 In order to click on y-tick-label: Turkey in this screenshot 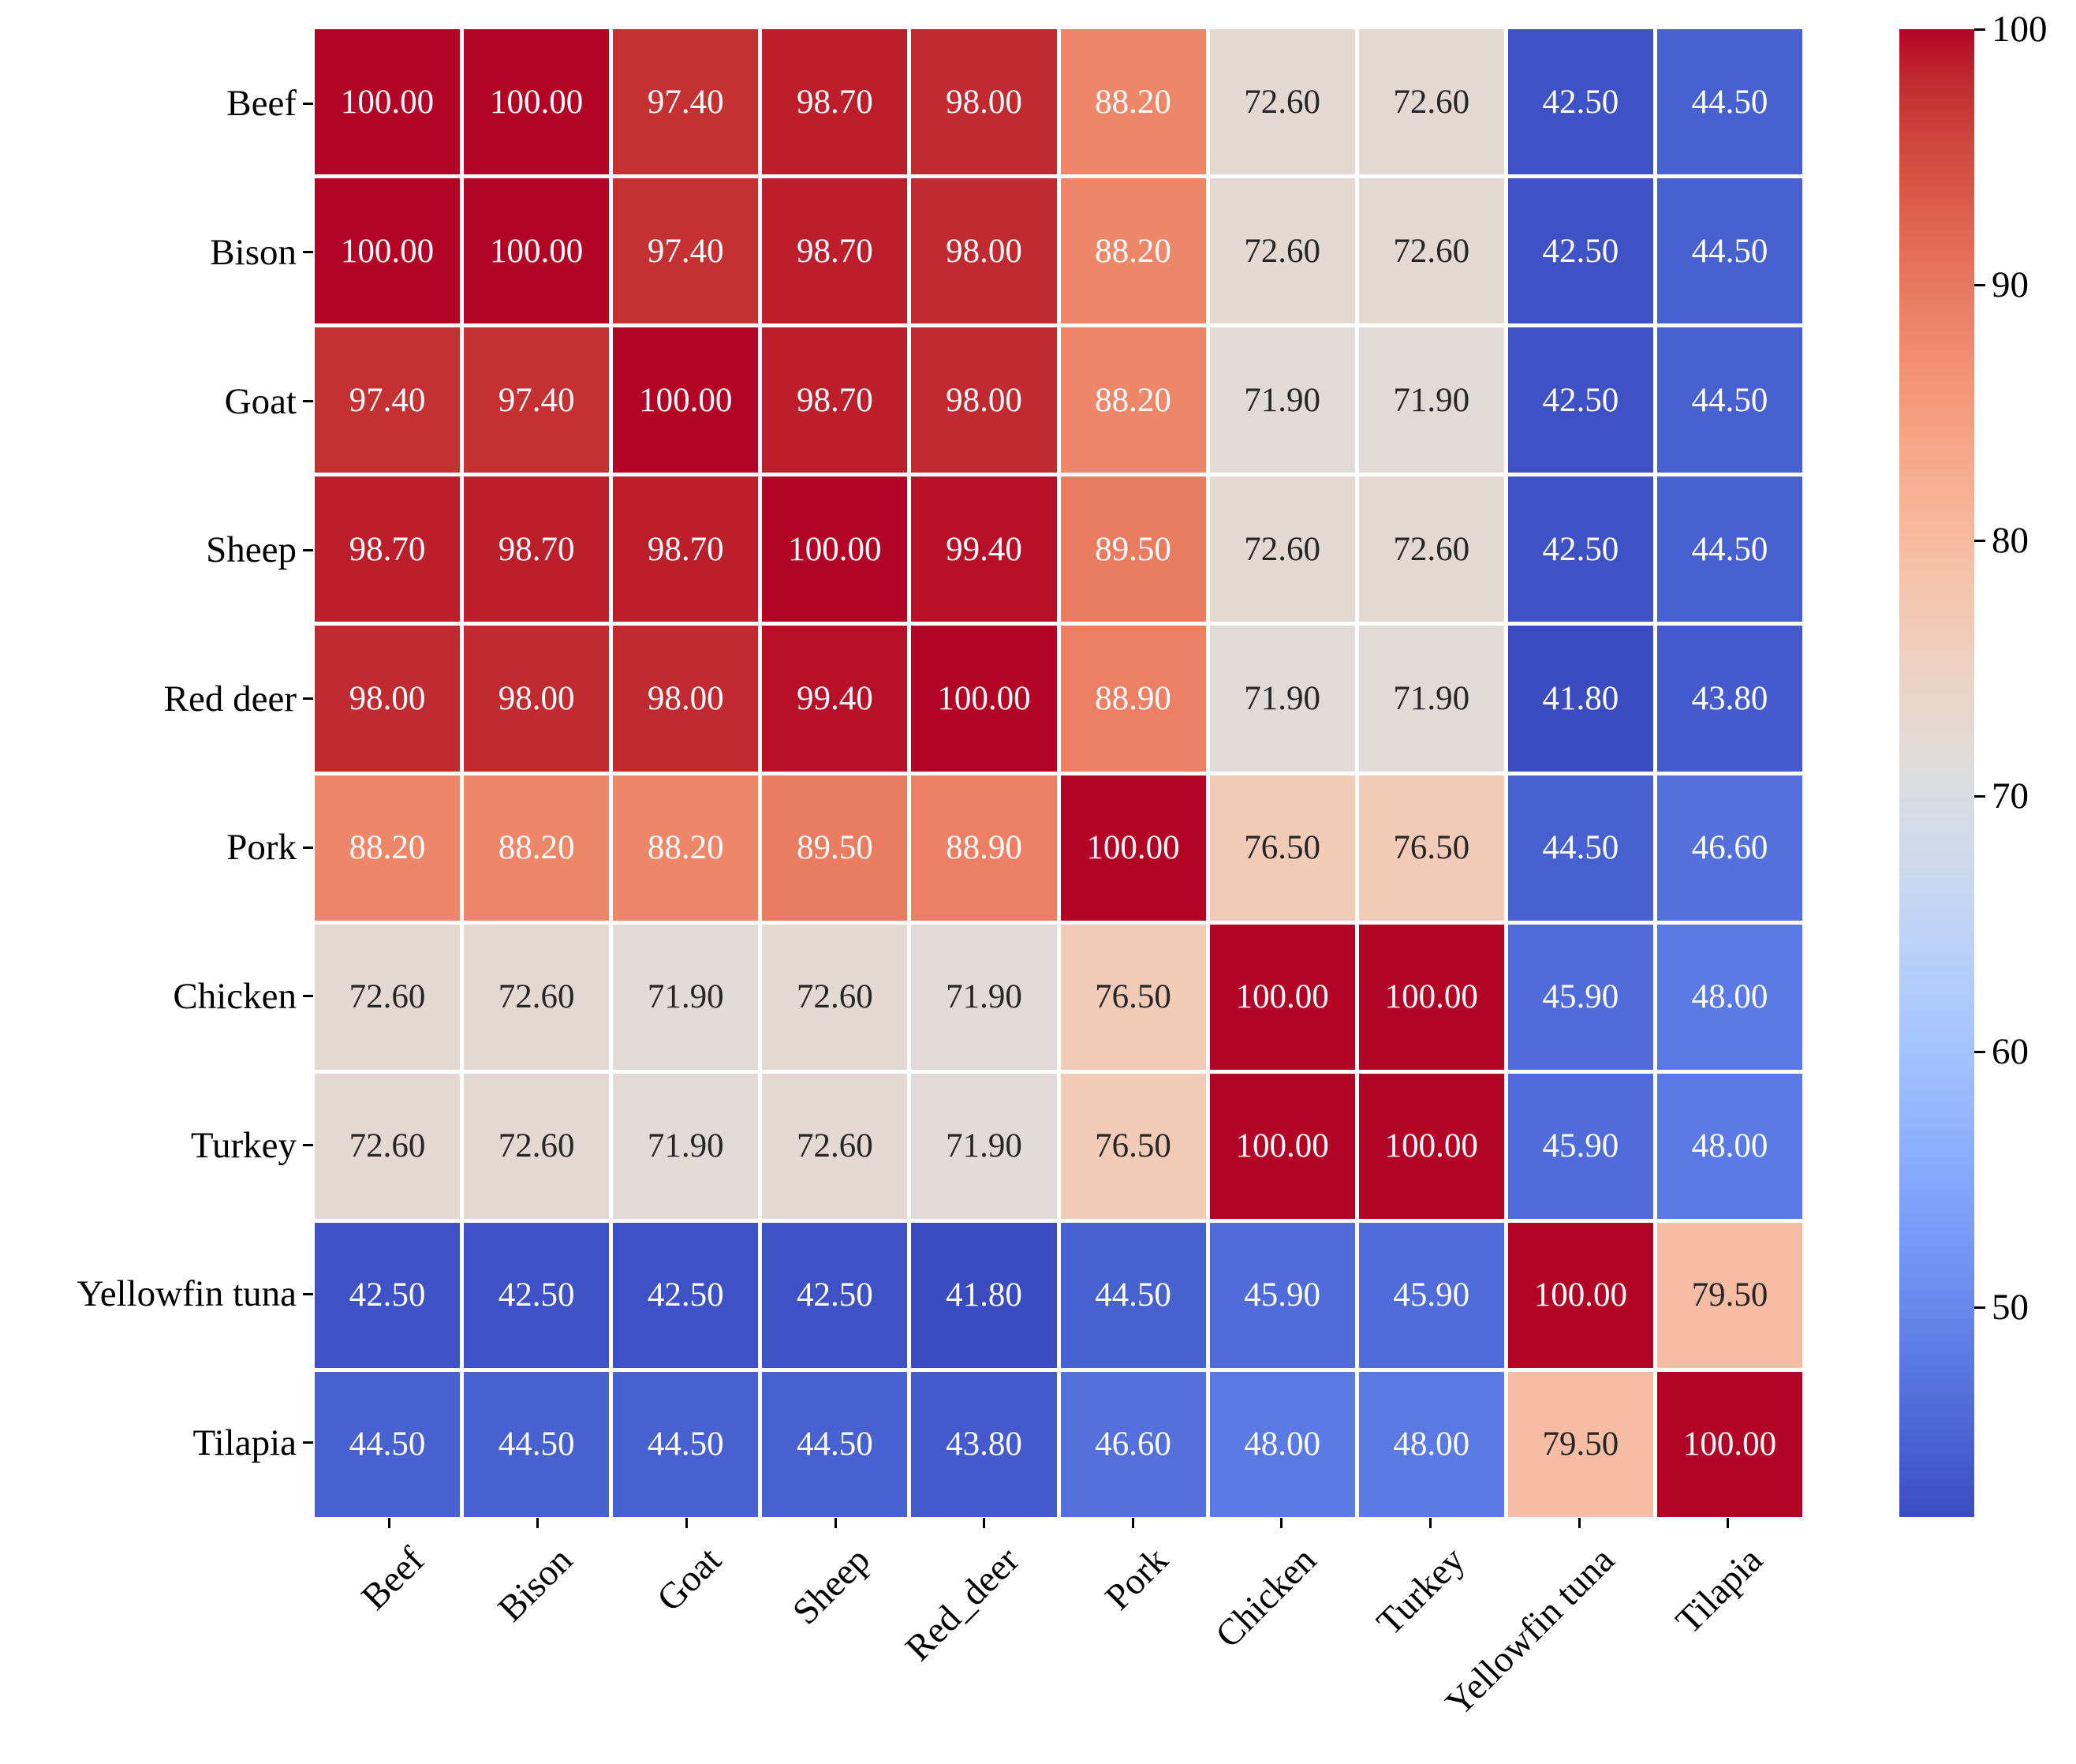, I will do `click(243, 1145)`.